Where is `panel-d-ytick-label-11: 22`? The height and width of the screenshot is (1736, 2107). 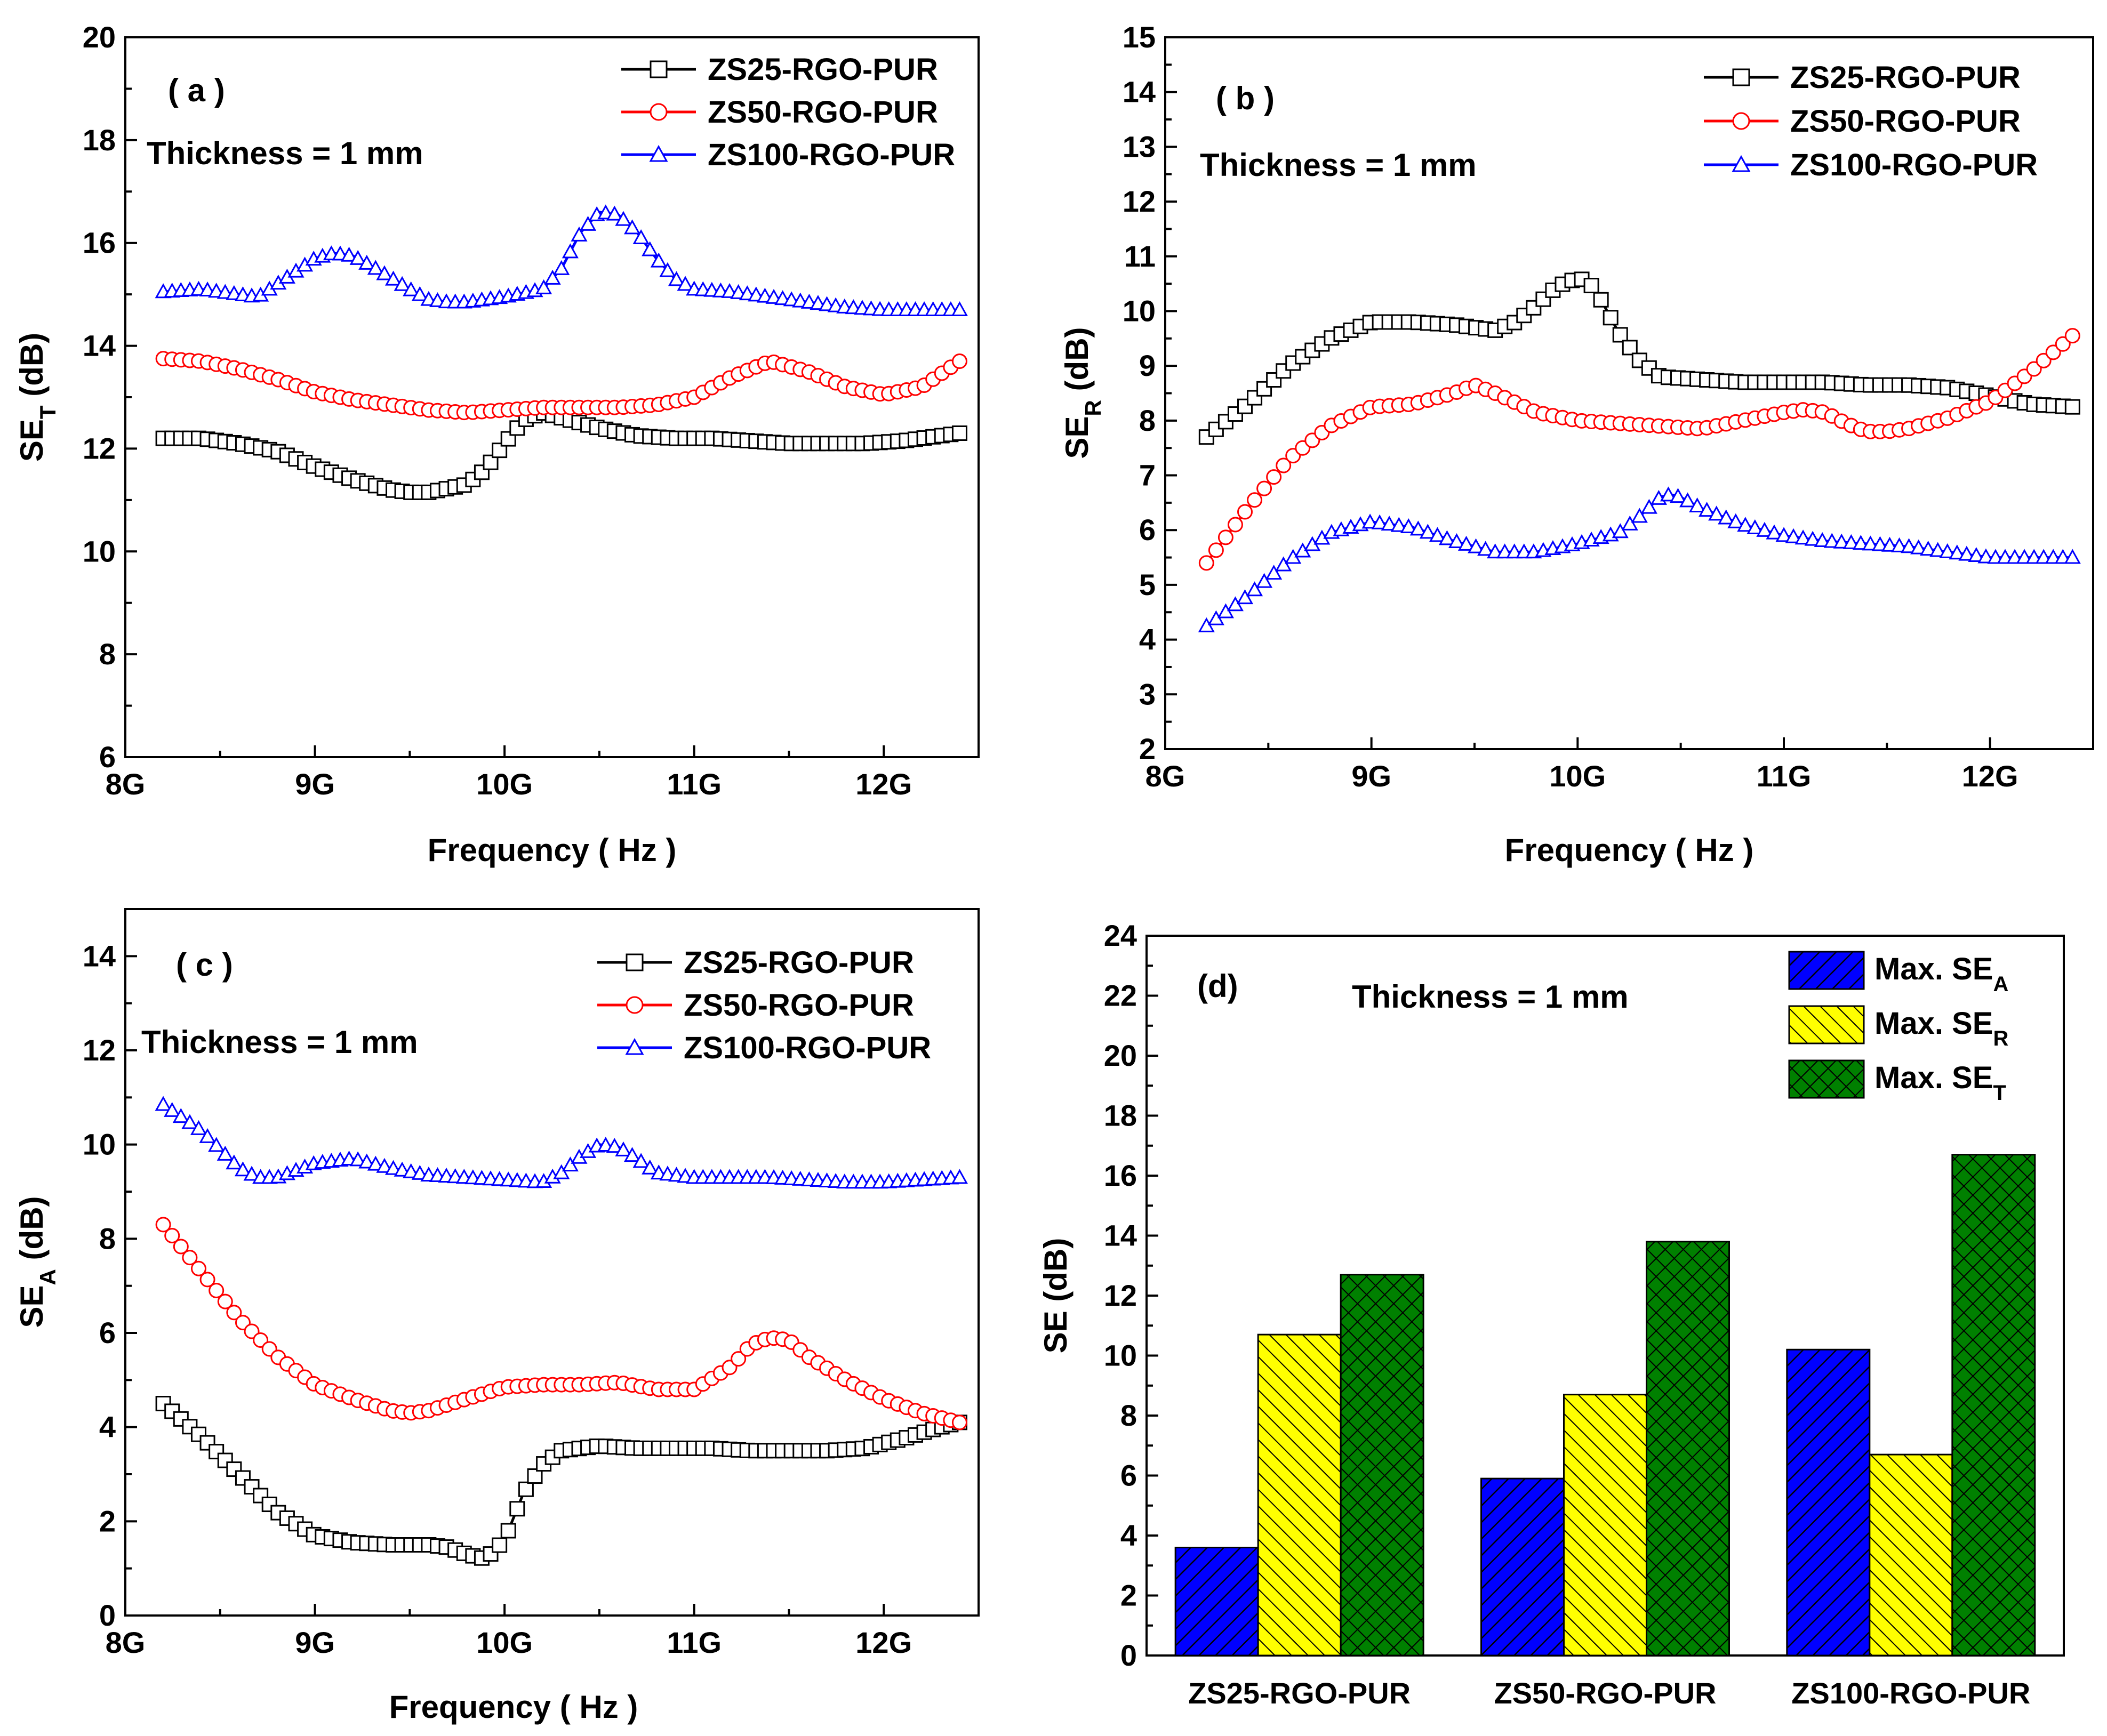 panel-d-ytick-label-11: 22 is located at coordinates (1120, 996).